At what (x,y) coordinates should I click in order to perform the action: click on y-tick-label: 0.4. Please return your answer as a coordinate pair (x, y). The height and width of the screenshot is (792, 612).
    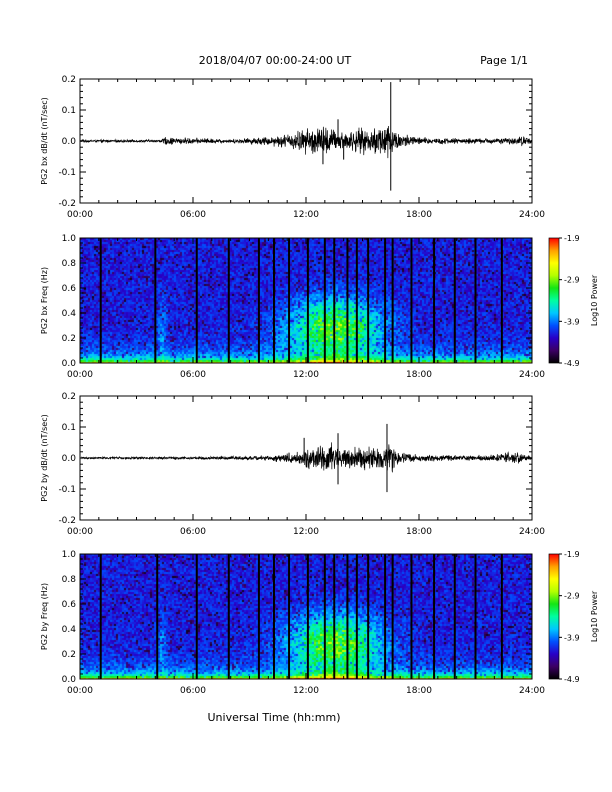
    Looking at the image, I should click on (69, 314).